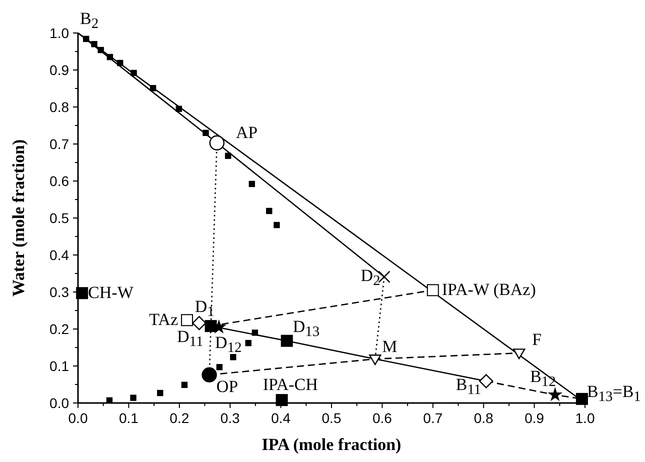 The width and height of the screenshot is (645, 462). Describe the element at coordinates (190, 338) in the screenshot. I see `annotation: D$_{11}$` at that location.